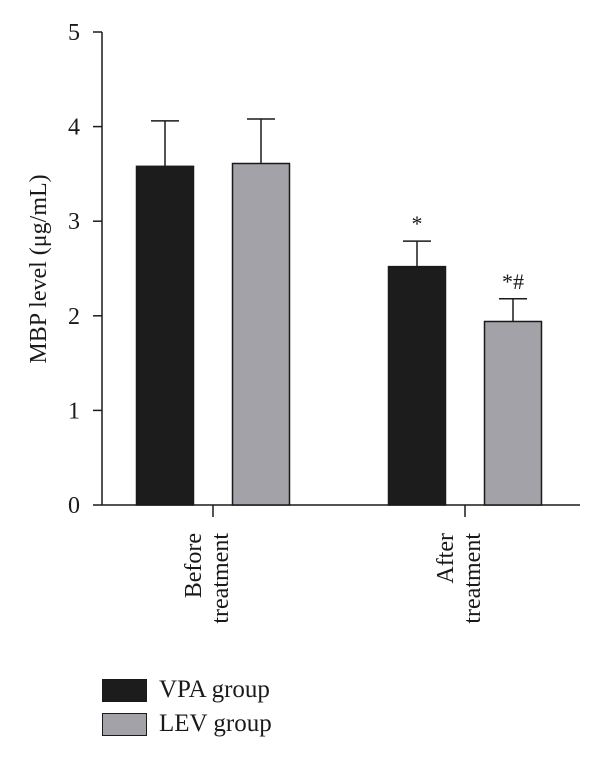 This screenshot has height=758, width=600. I want to click on y-tick-label: 5, so click(74, 33).